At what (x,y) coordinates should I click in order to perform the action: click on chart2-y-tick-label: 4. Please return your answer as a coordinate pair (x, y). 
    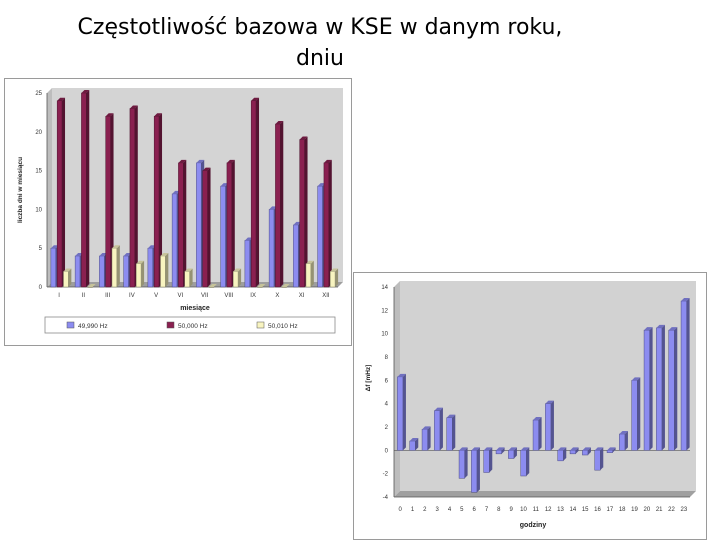
    Looking at the image, I should click on (387, 405).